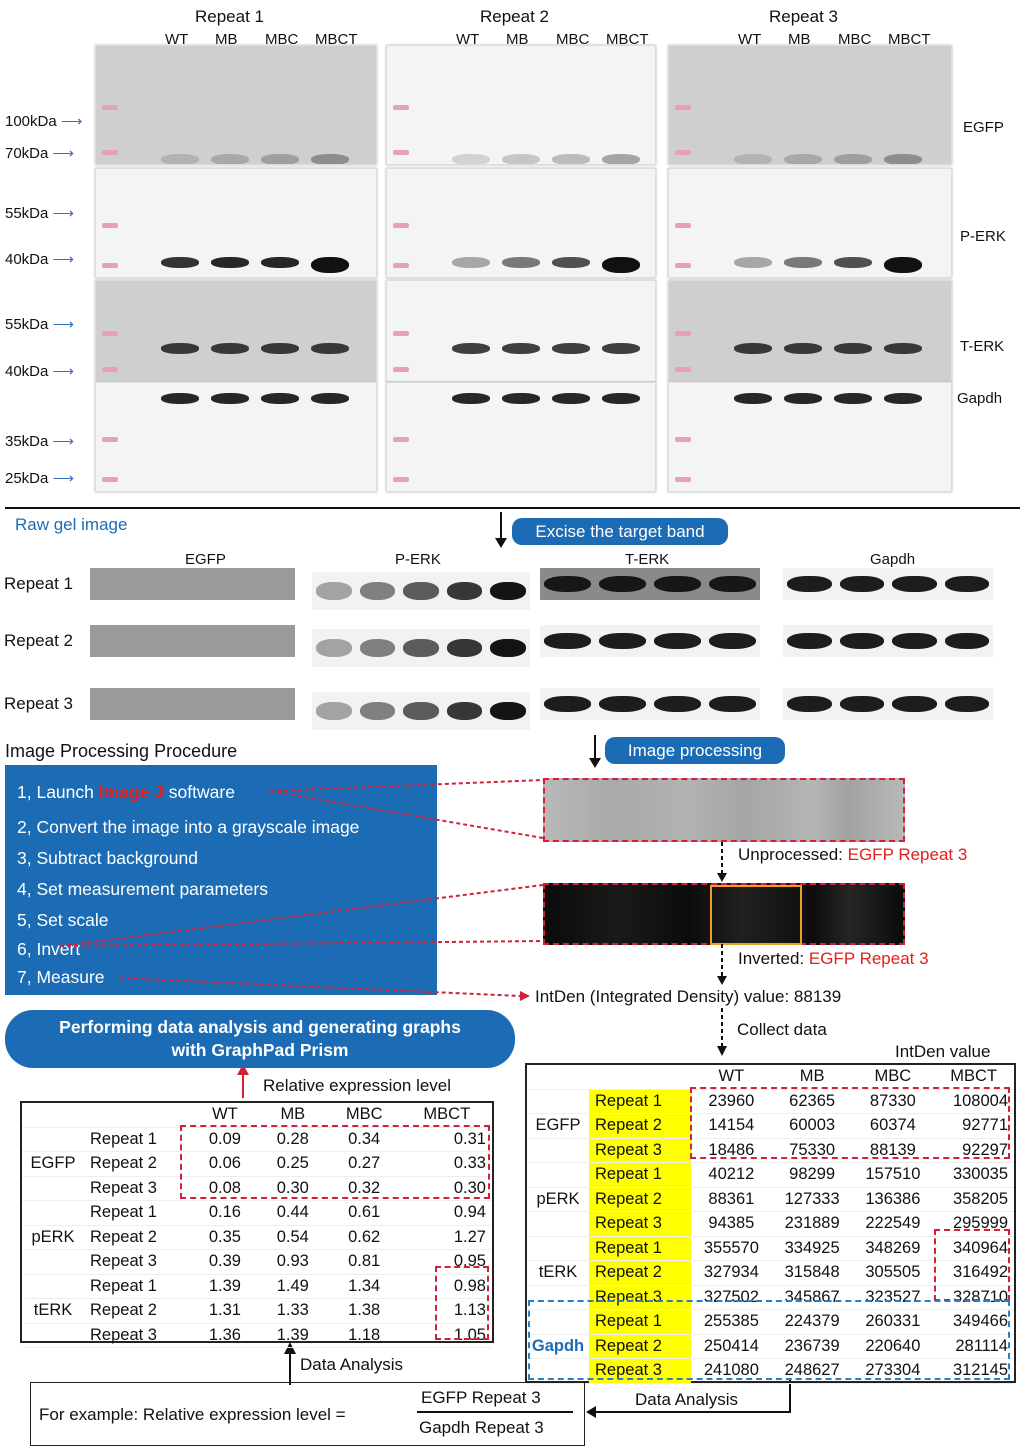  What do you see at coordinates (973, 1248) in the screenshot?
I see `value-cell: 340964` at bounding box center [973, 1248].